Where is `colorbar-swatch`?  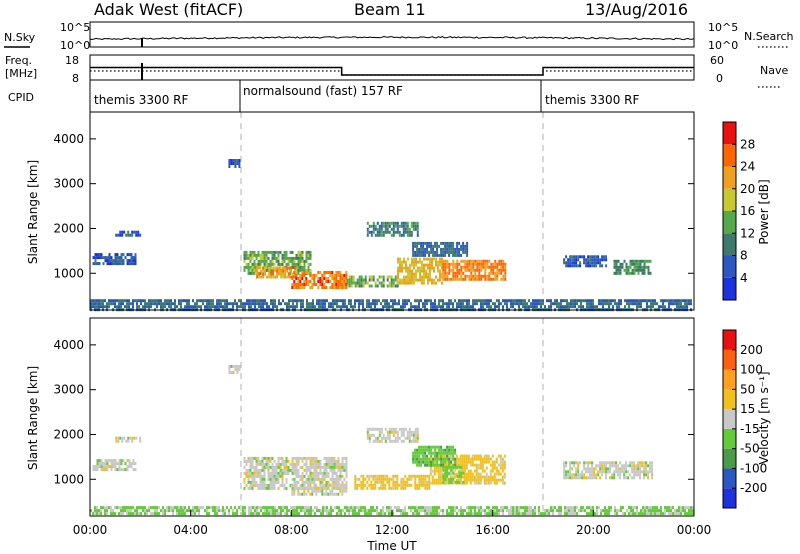
colorbar-swatch is located at coordinates (729, 340).